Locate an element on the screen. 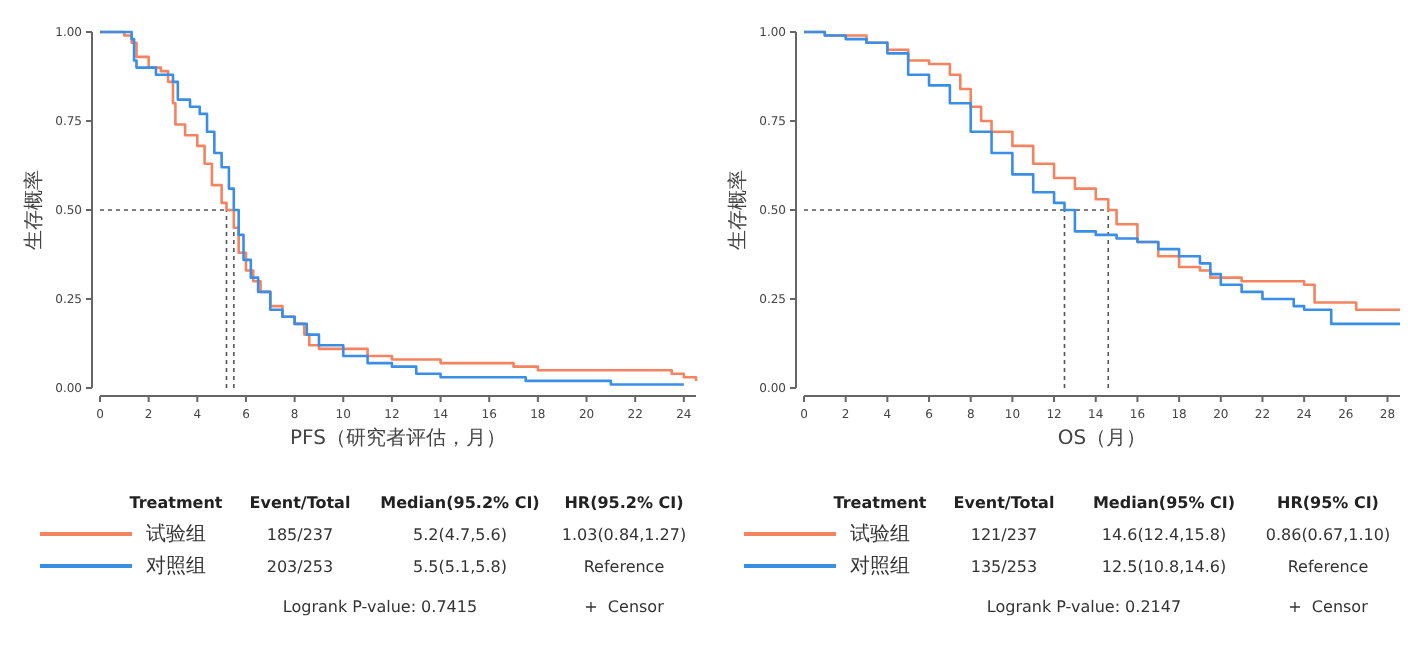 This screenshot has height=662, width=1408. text: Median(95% CI) is located at coordinates (1164, 503).